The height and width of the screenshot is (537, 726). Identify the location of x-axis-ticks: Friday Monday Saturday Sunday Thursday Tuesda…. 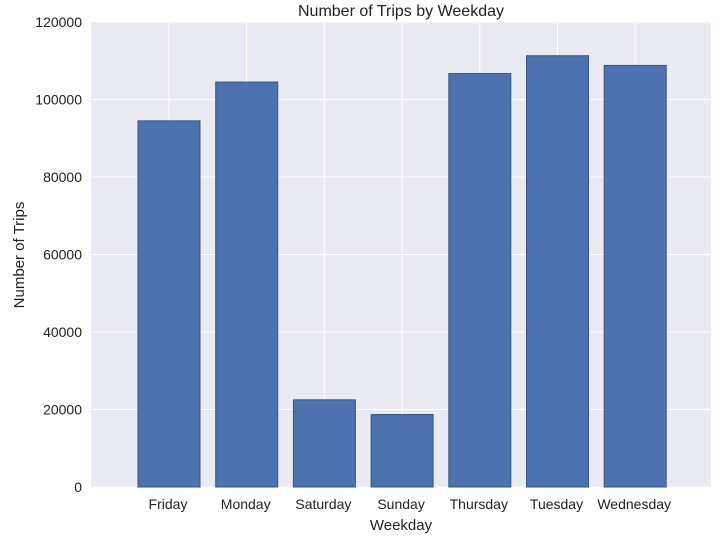
(410, 504).